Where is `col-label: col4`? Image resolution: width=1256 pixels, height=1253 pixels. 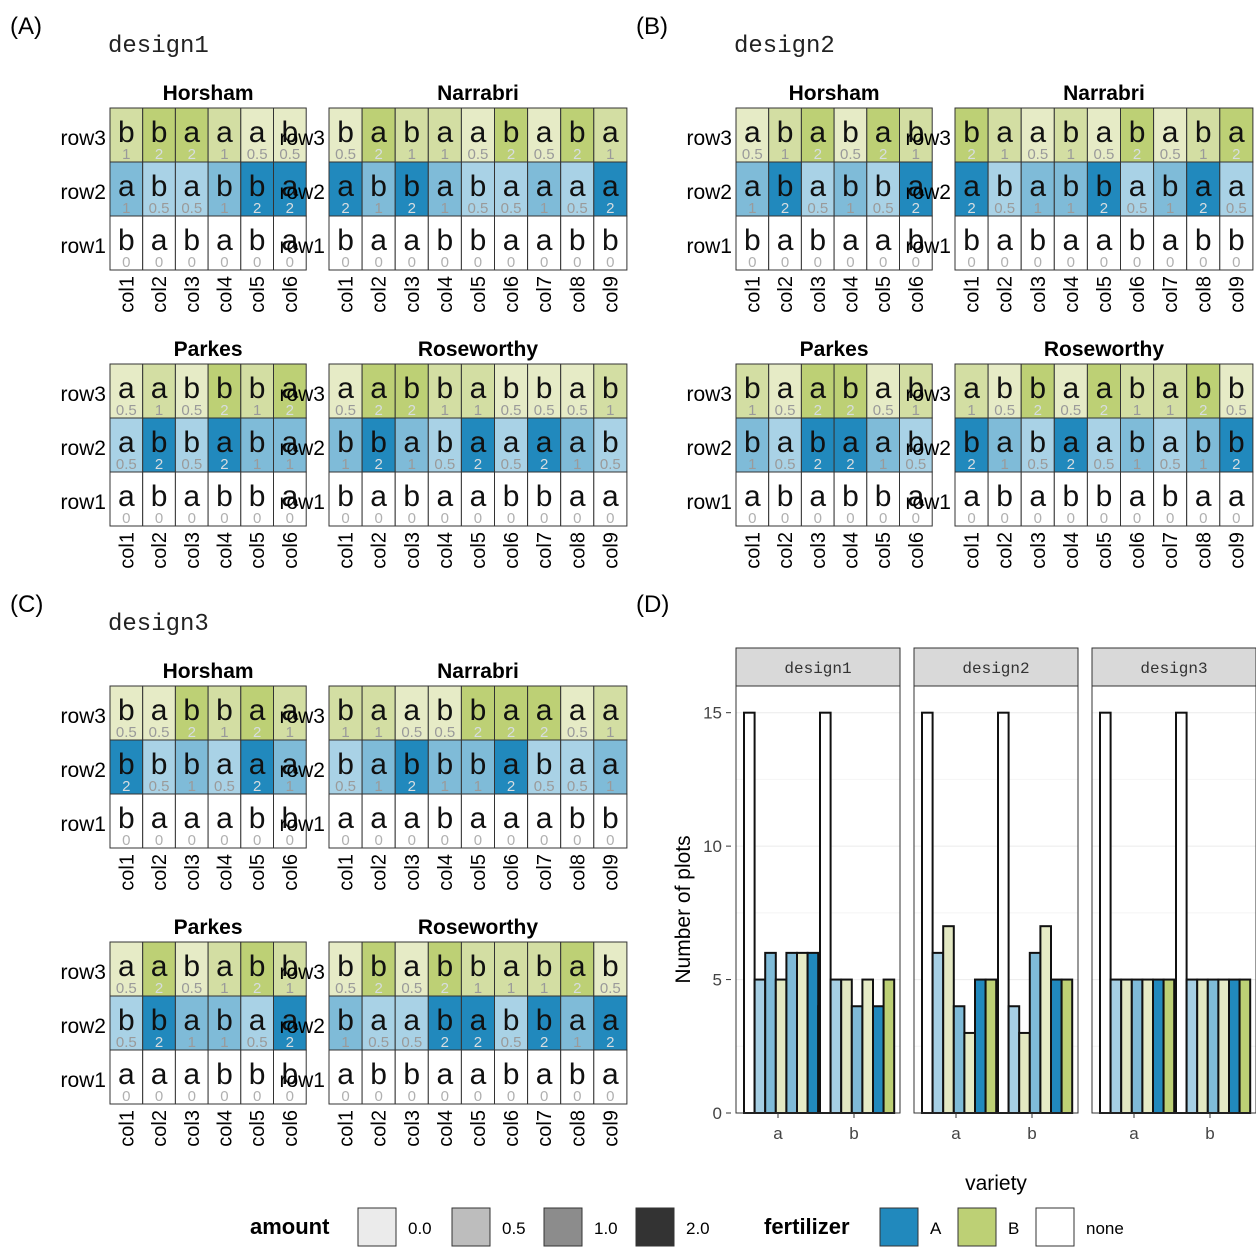 col-label: col4 is located at coordinates (225, 872).